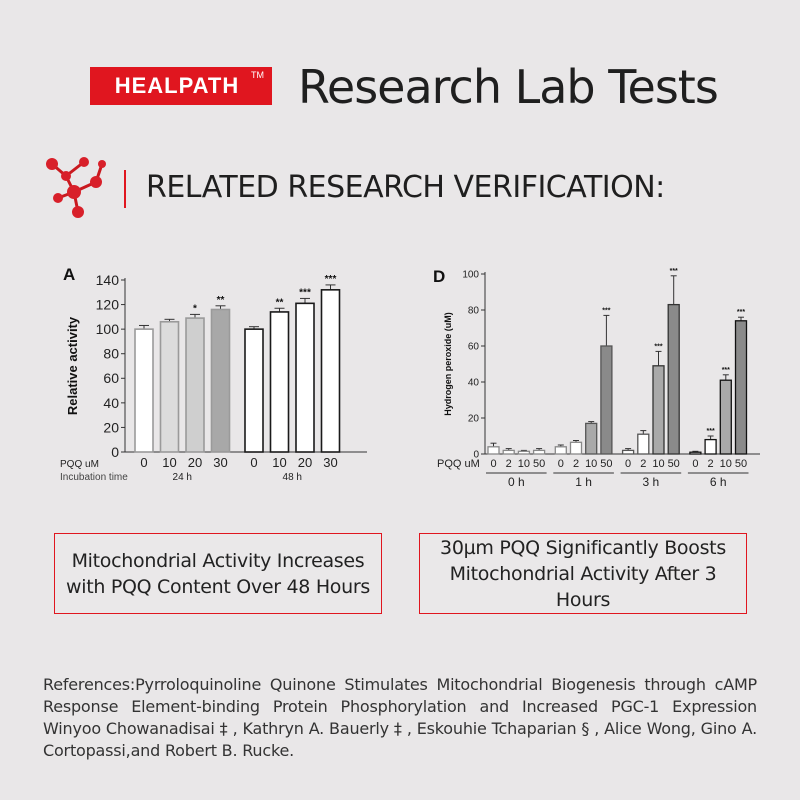 This screenshot has width=800, height=800. I want to click on molecule-icon, so click(76, 187).